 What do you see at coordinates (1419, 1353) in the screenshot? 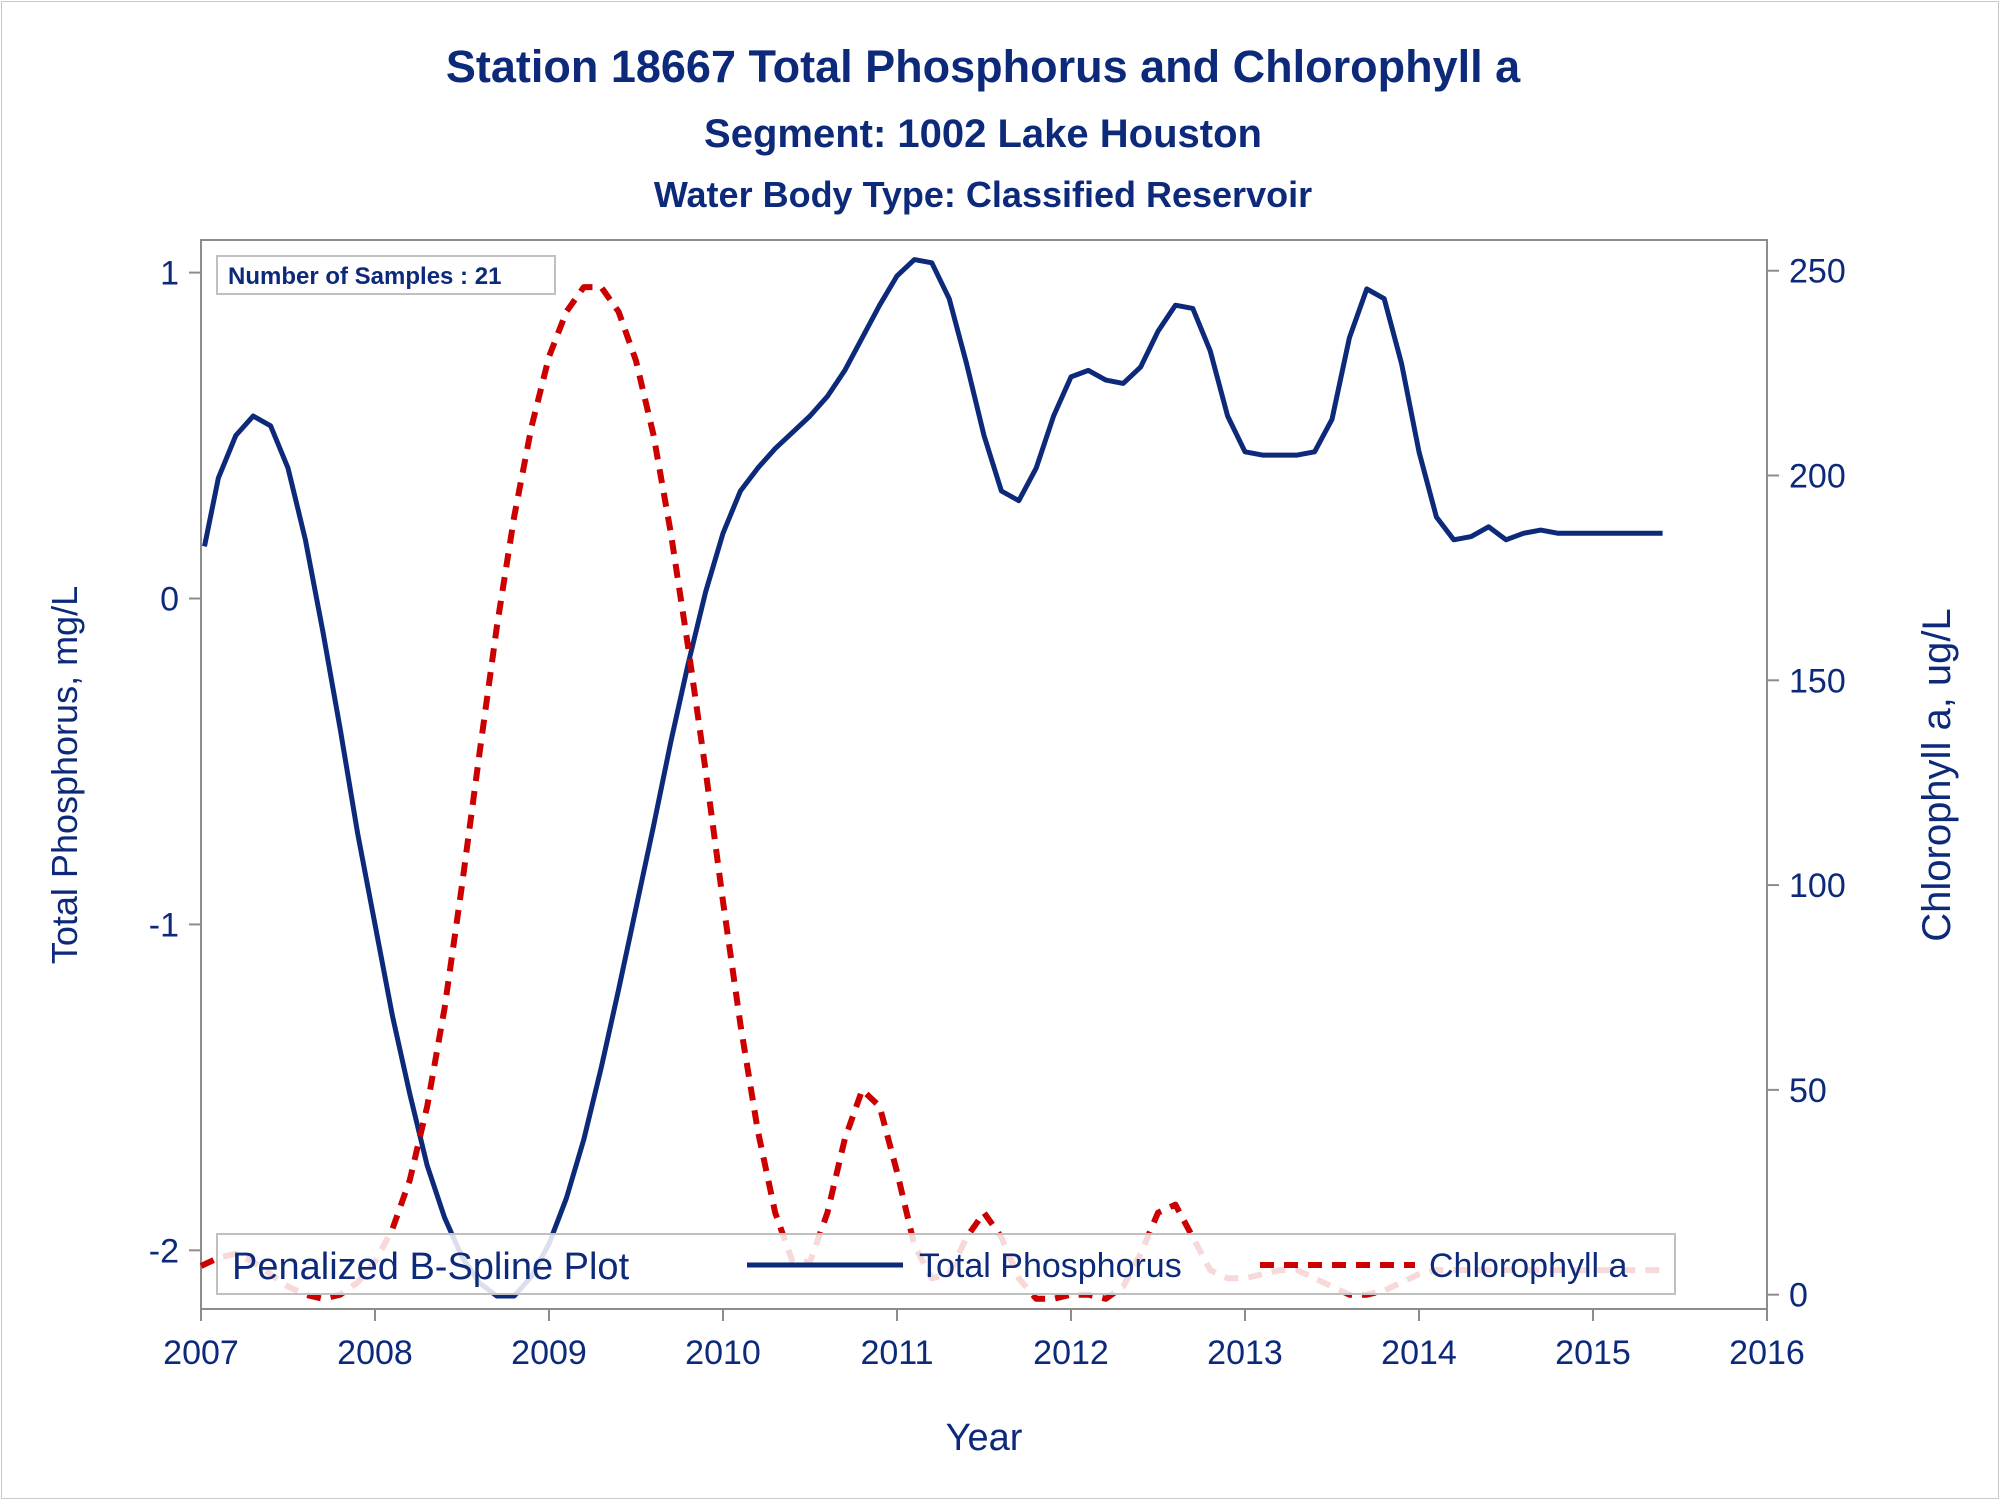
I see `x-tick-label: 2014` at bounding box center [1419, 1353].